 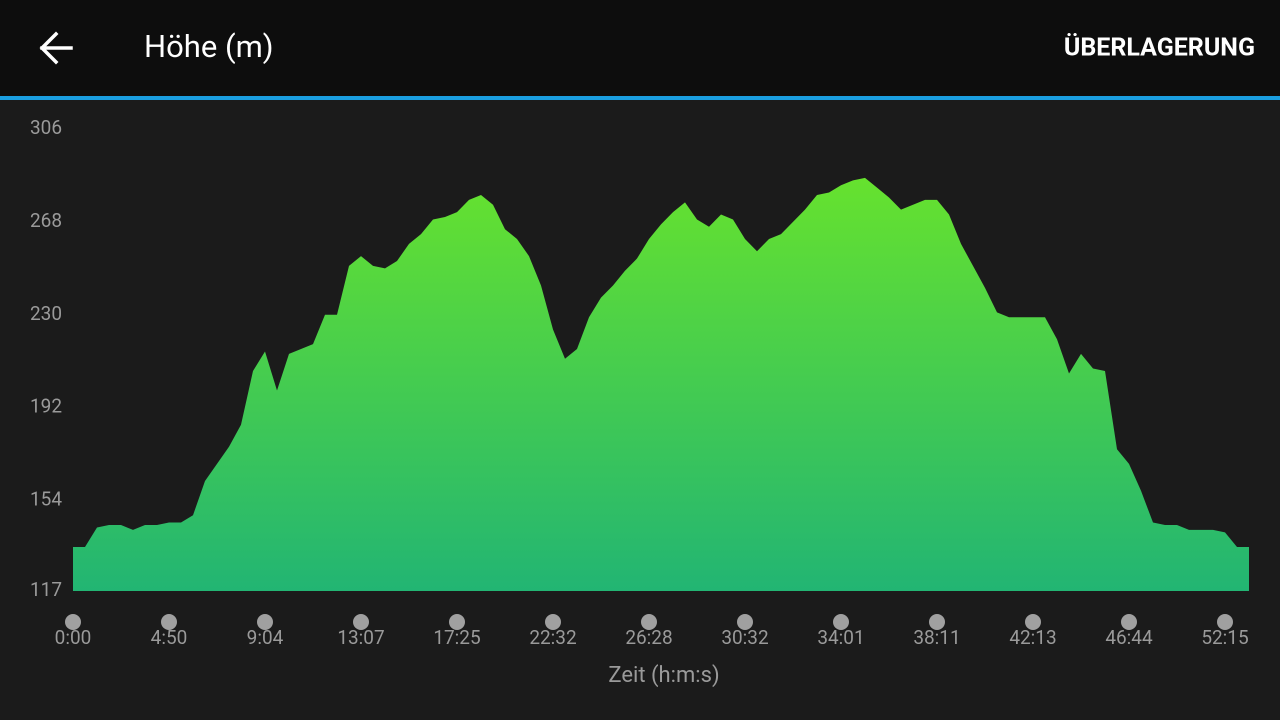 I want to click on x-tick-label: 34:01, so click(x=840, y=637).